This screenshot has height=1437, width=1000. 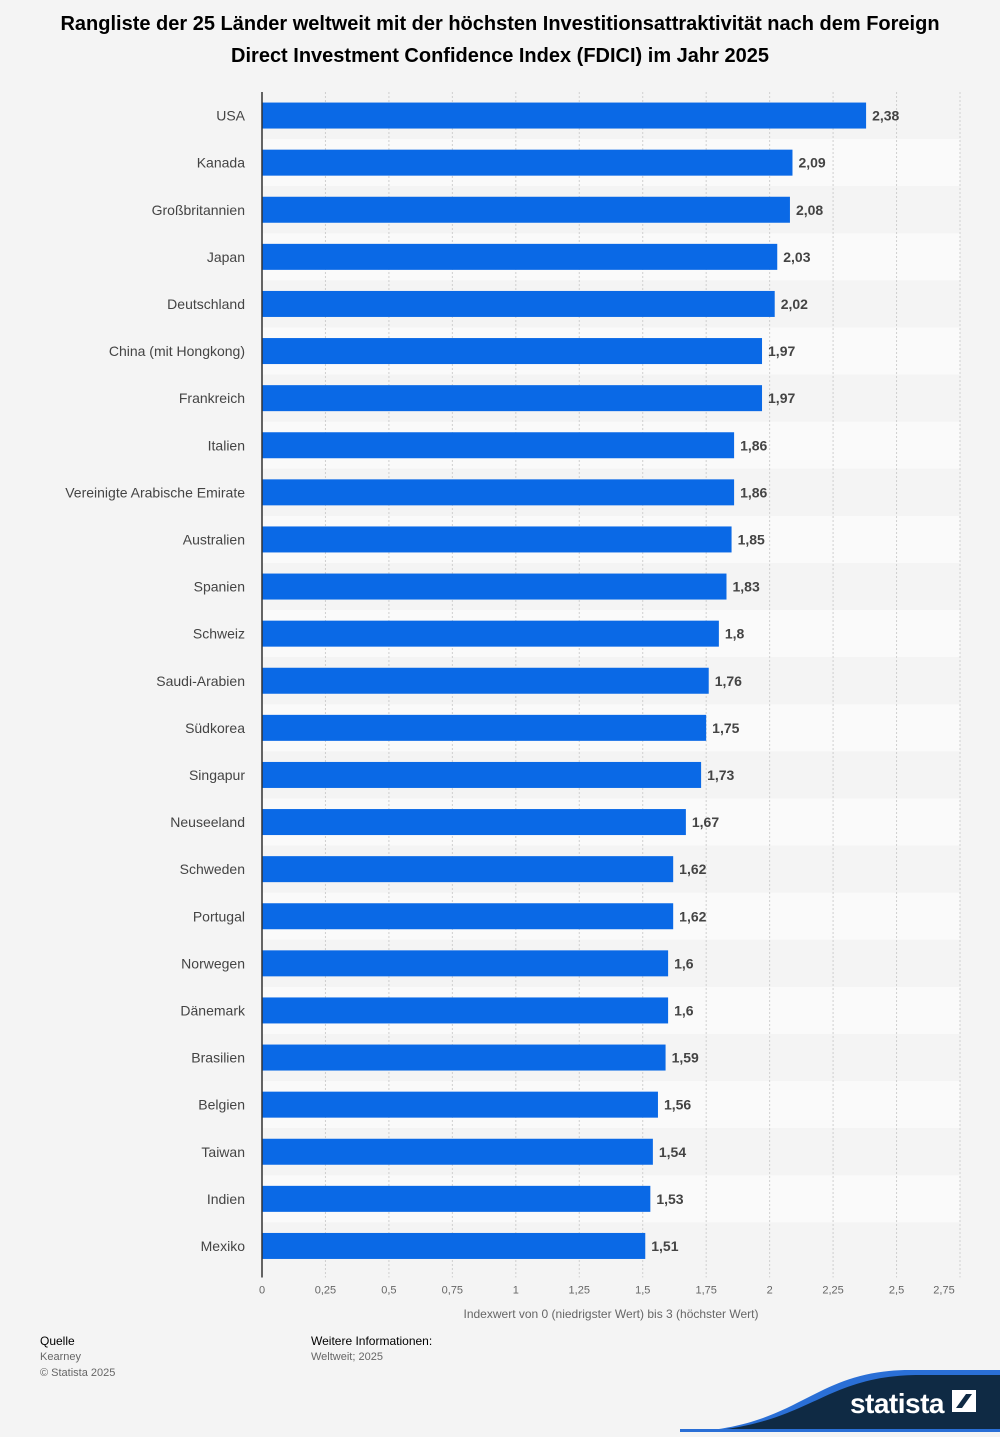 What do you see at coordinates (219, 916) in the screenshot?
I see `category-label: Portugal` at bounding box center [219, 916].